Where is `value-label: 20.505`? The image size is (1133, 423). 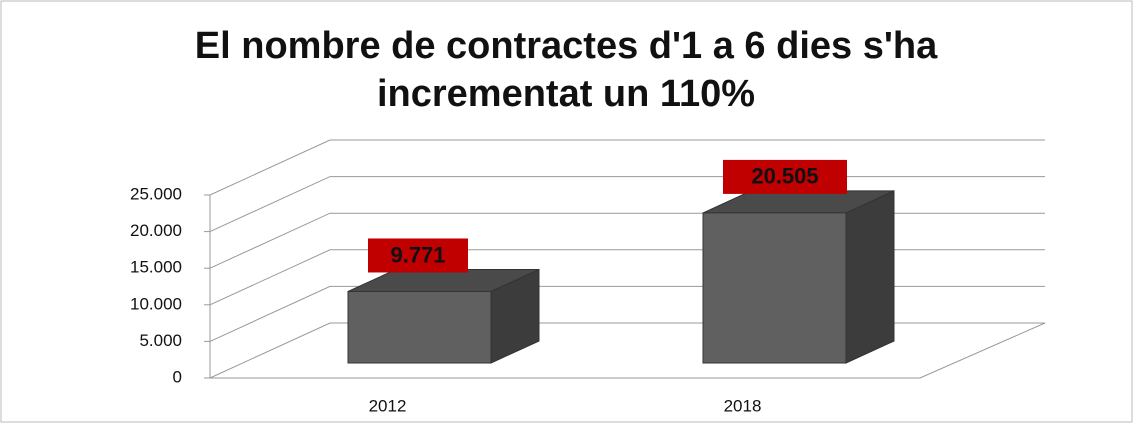
value-label: 20.505 is located at coordinates (784, 176).